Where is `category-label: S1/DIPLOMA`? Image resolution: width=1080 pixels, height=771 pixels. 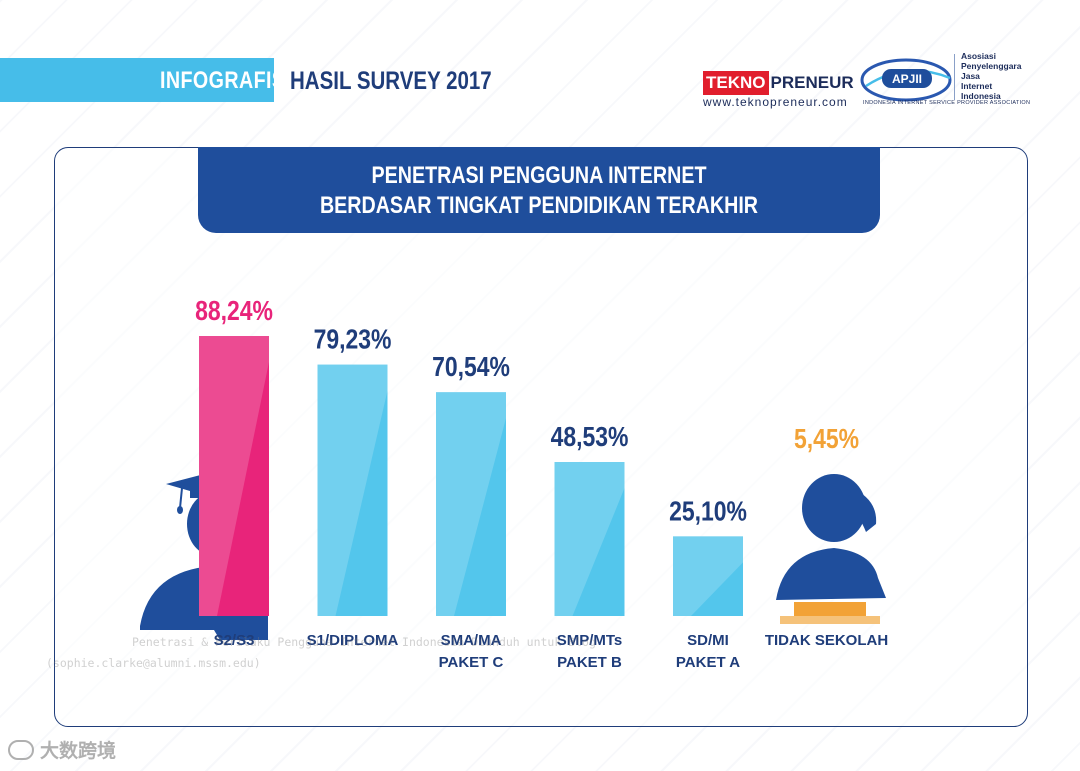 category-label: S1/DIPLOMA is located at coordinates (353, 640).